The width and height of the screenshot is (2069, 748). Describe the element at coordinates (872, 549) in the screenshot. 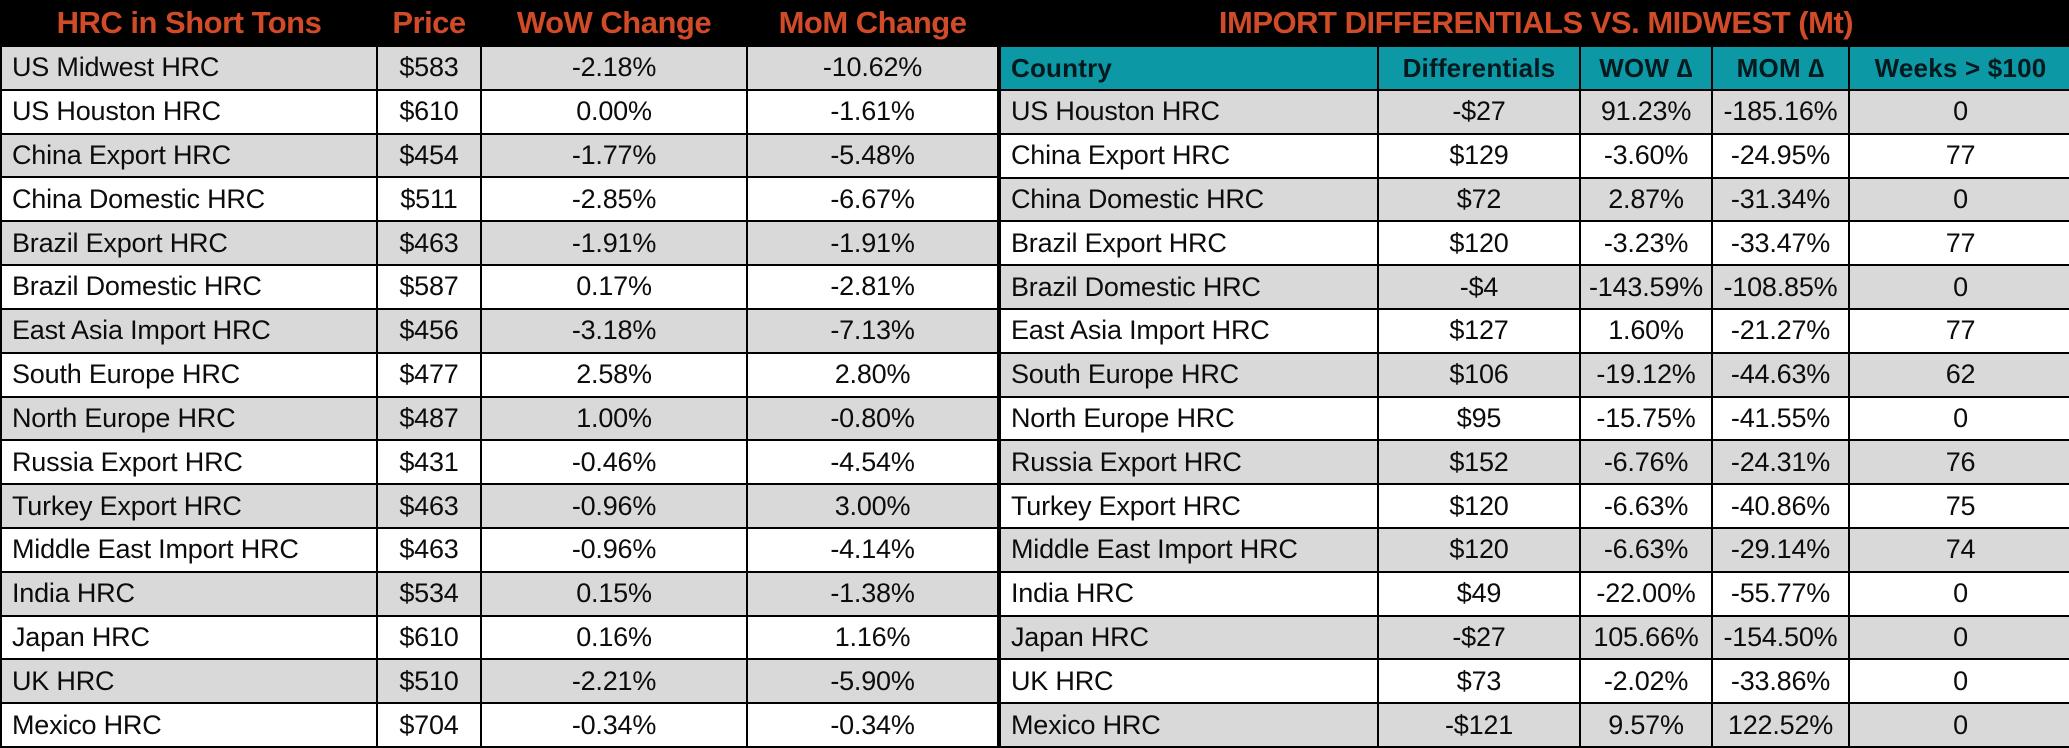

I see `row-value: -4.14%` at that location.